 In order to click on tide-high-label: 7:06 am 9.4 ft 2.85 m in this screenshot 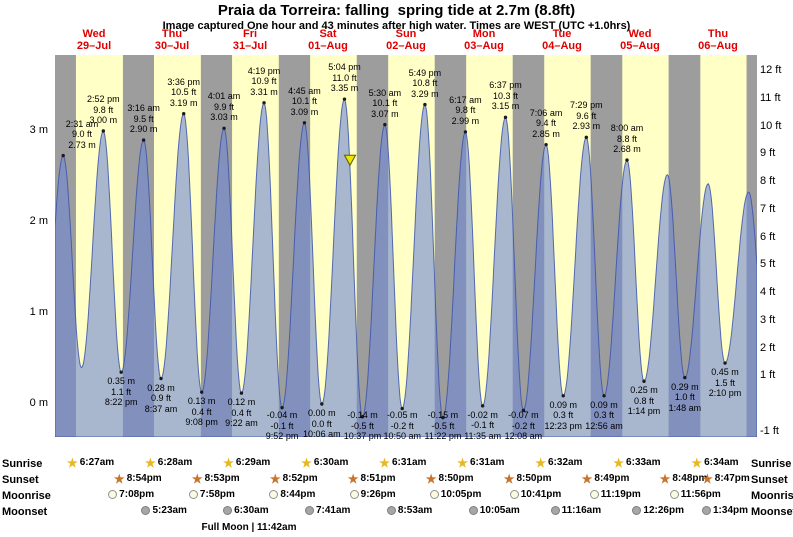, I will do `click(546, 124)`.